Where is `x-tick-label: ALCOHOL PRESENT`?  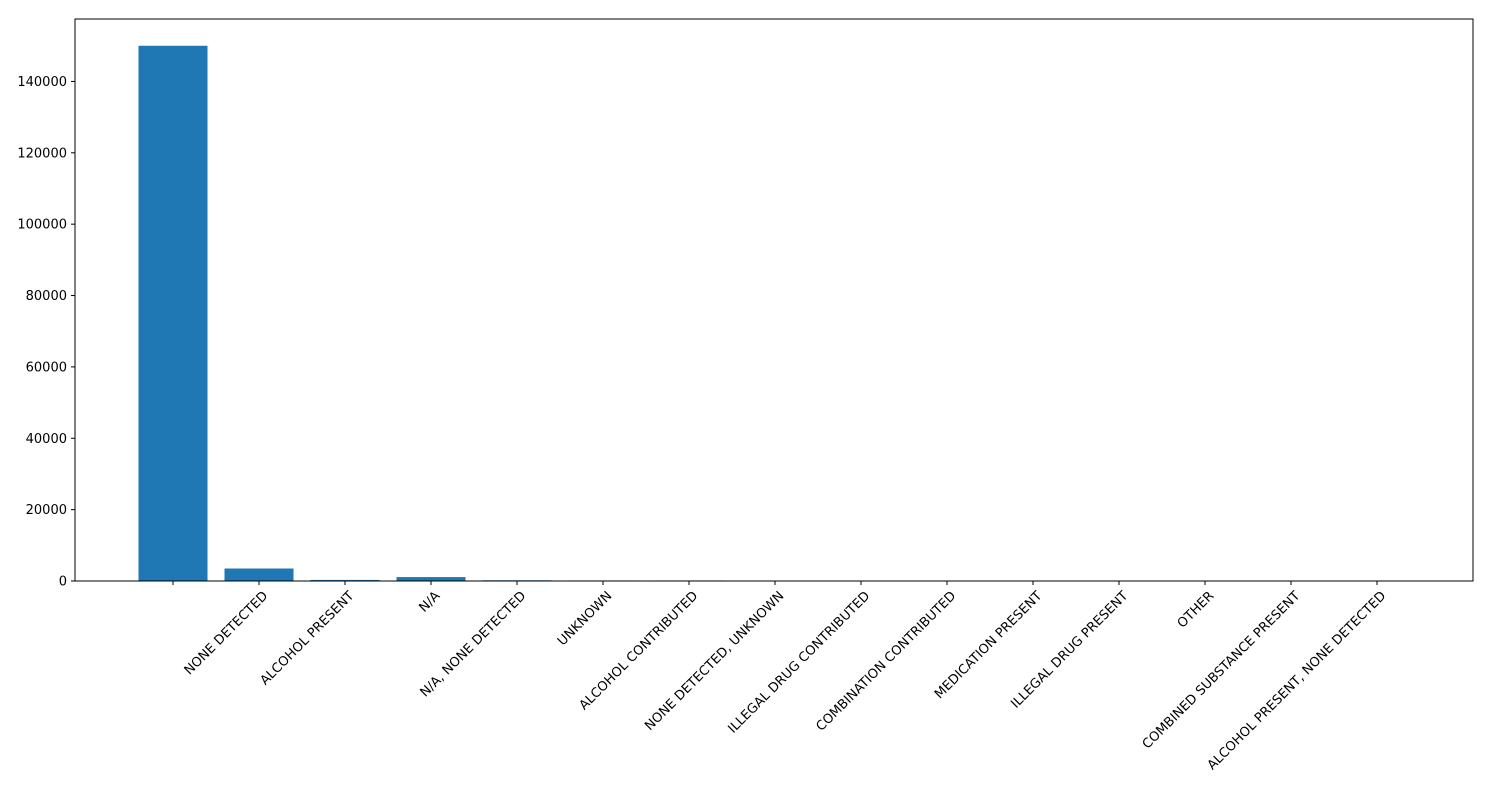
x-tick-label: ALCOHOL PRESENT is located at coordinates (308, 639).